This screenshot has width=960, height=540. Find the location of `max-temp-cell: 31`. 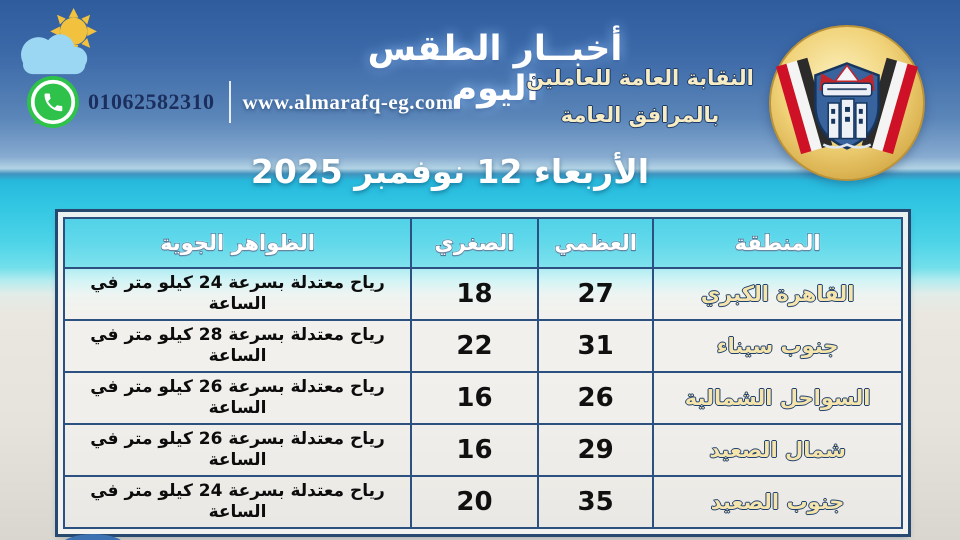

max-temp-cell: 31 is located at coordinates (595, 346).